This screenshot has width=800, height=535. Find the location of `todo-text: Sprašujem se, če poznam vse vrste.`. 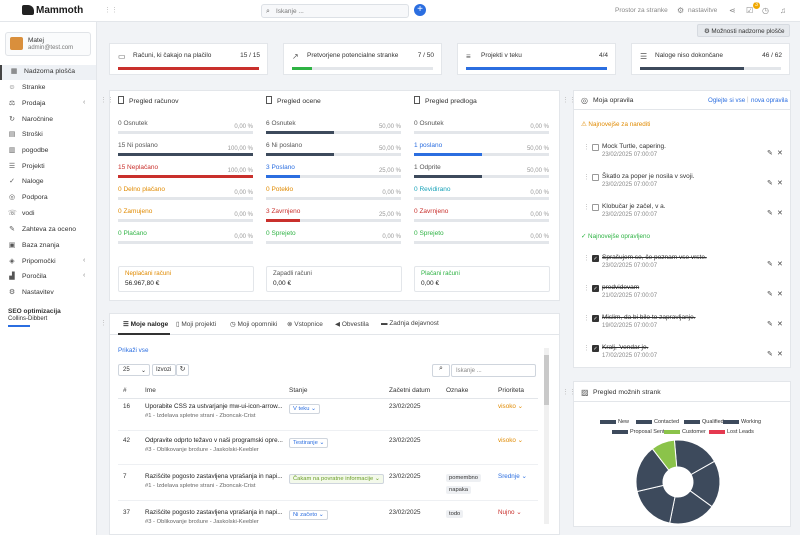

todo-text: Sprašujem se, če poznam vse vrste. is located at coordinates (654, 257).